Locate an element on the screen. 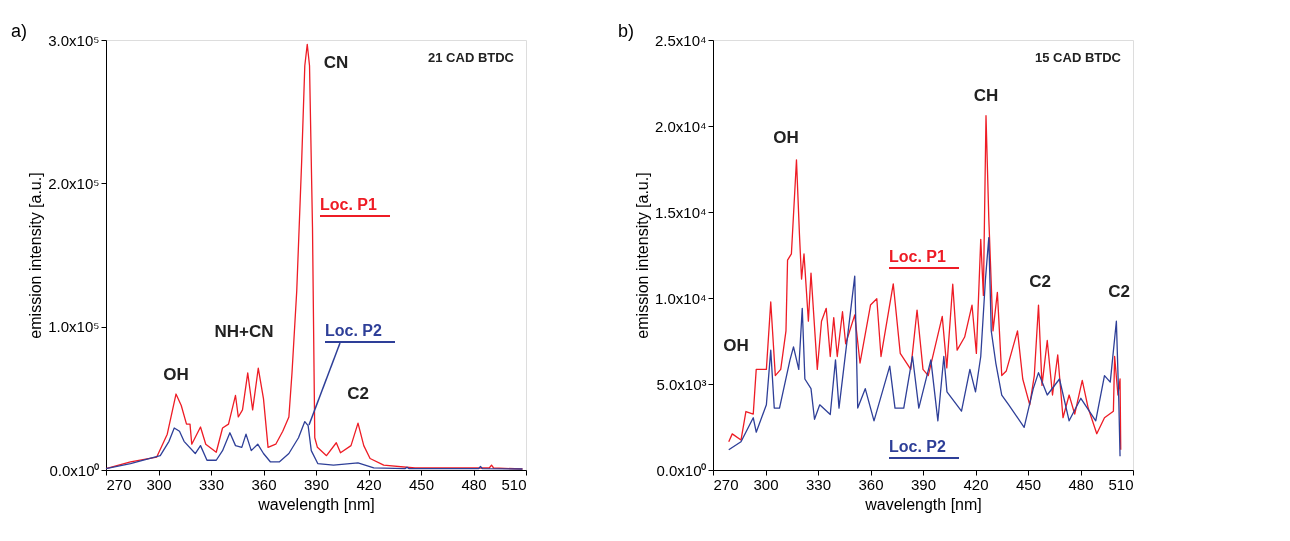  annotation: CN is located at coordinates (336, 62).